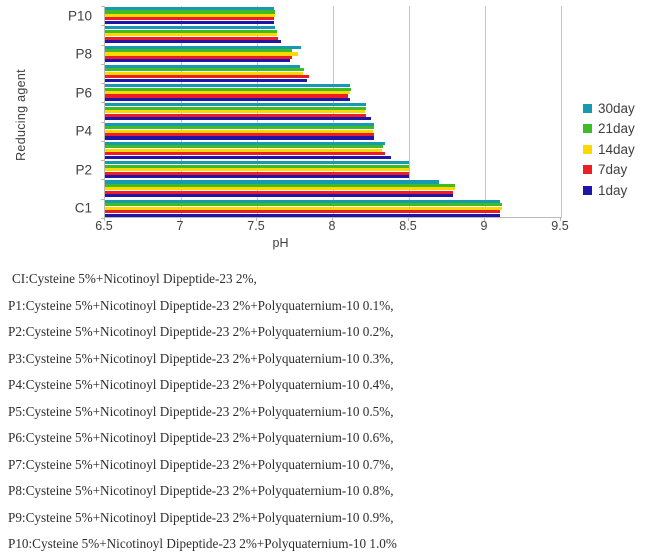  What do you see at coordinates (83, 208) in the screenshot?
I see `y-tick-label-C1: C1` at bounding box center [83, 208].